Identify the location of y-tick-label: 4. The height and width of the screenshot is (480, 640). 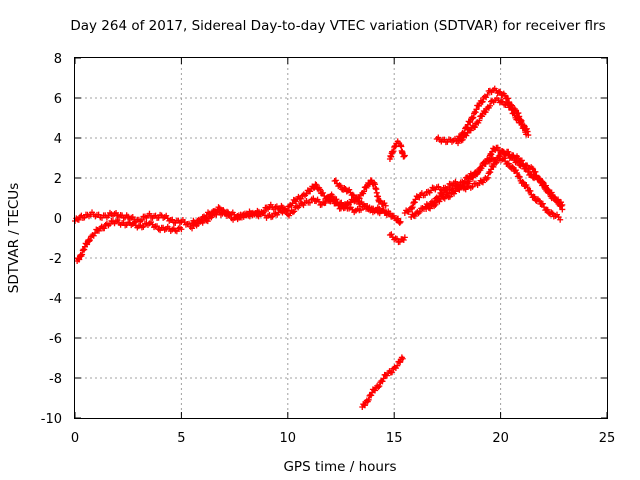
(58, 139).